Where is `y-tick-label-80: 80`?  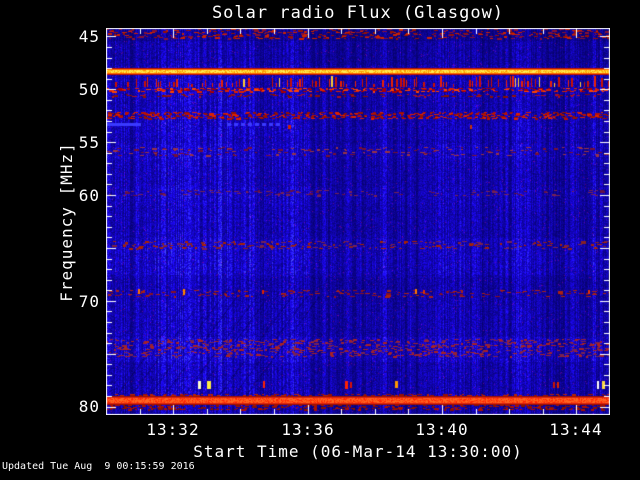 y-tick-label-80: 80 is located at coordinates (89, 406).